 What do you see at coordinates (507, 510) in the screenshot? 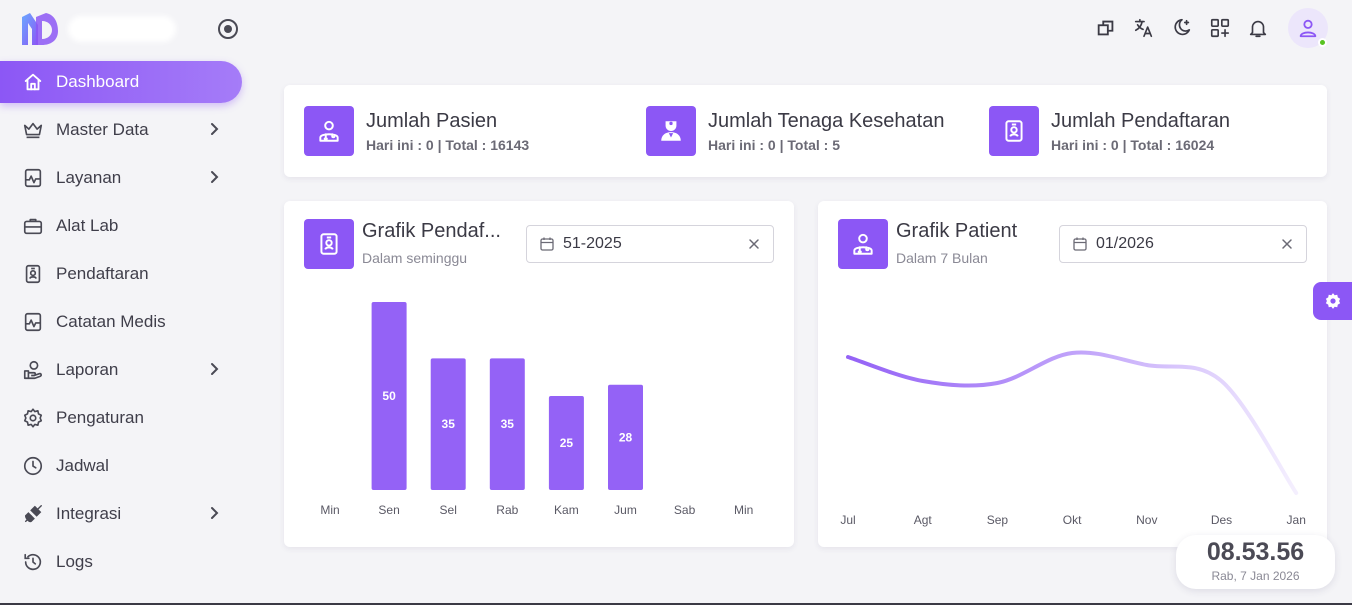
I see `x-tick-label: Rab` at bounding box center [507, 510].